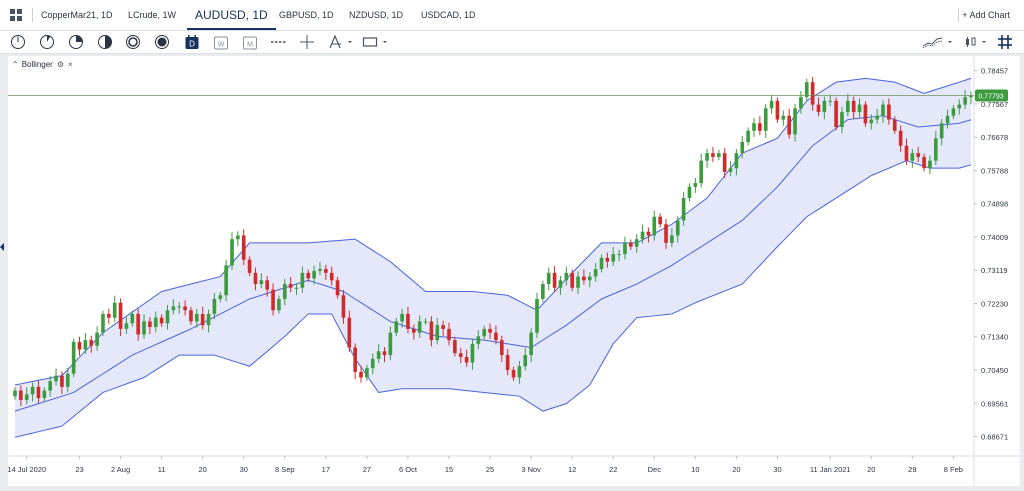 Image resolution: width=1024 pixels, height=491 pixels. I want to click on week-icon: W, so click(221, 42).